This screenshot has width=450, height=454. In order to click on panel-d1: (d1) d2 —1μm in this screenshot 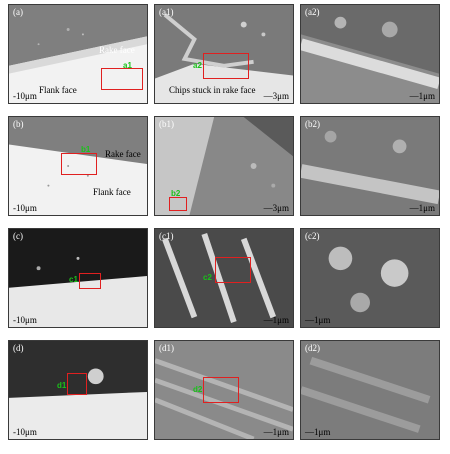, I will do `click(224, 390)`.